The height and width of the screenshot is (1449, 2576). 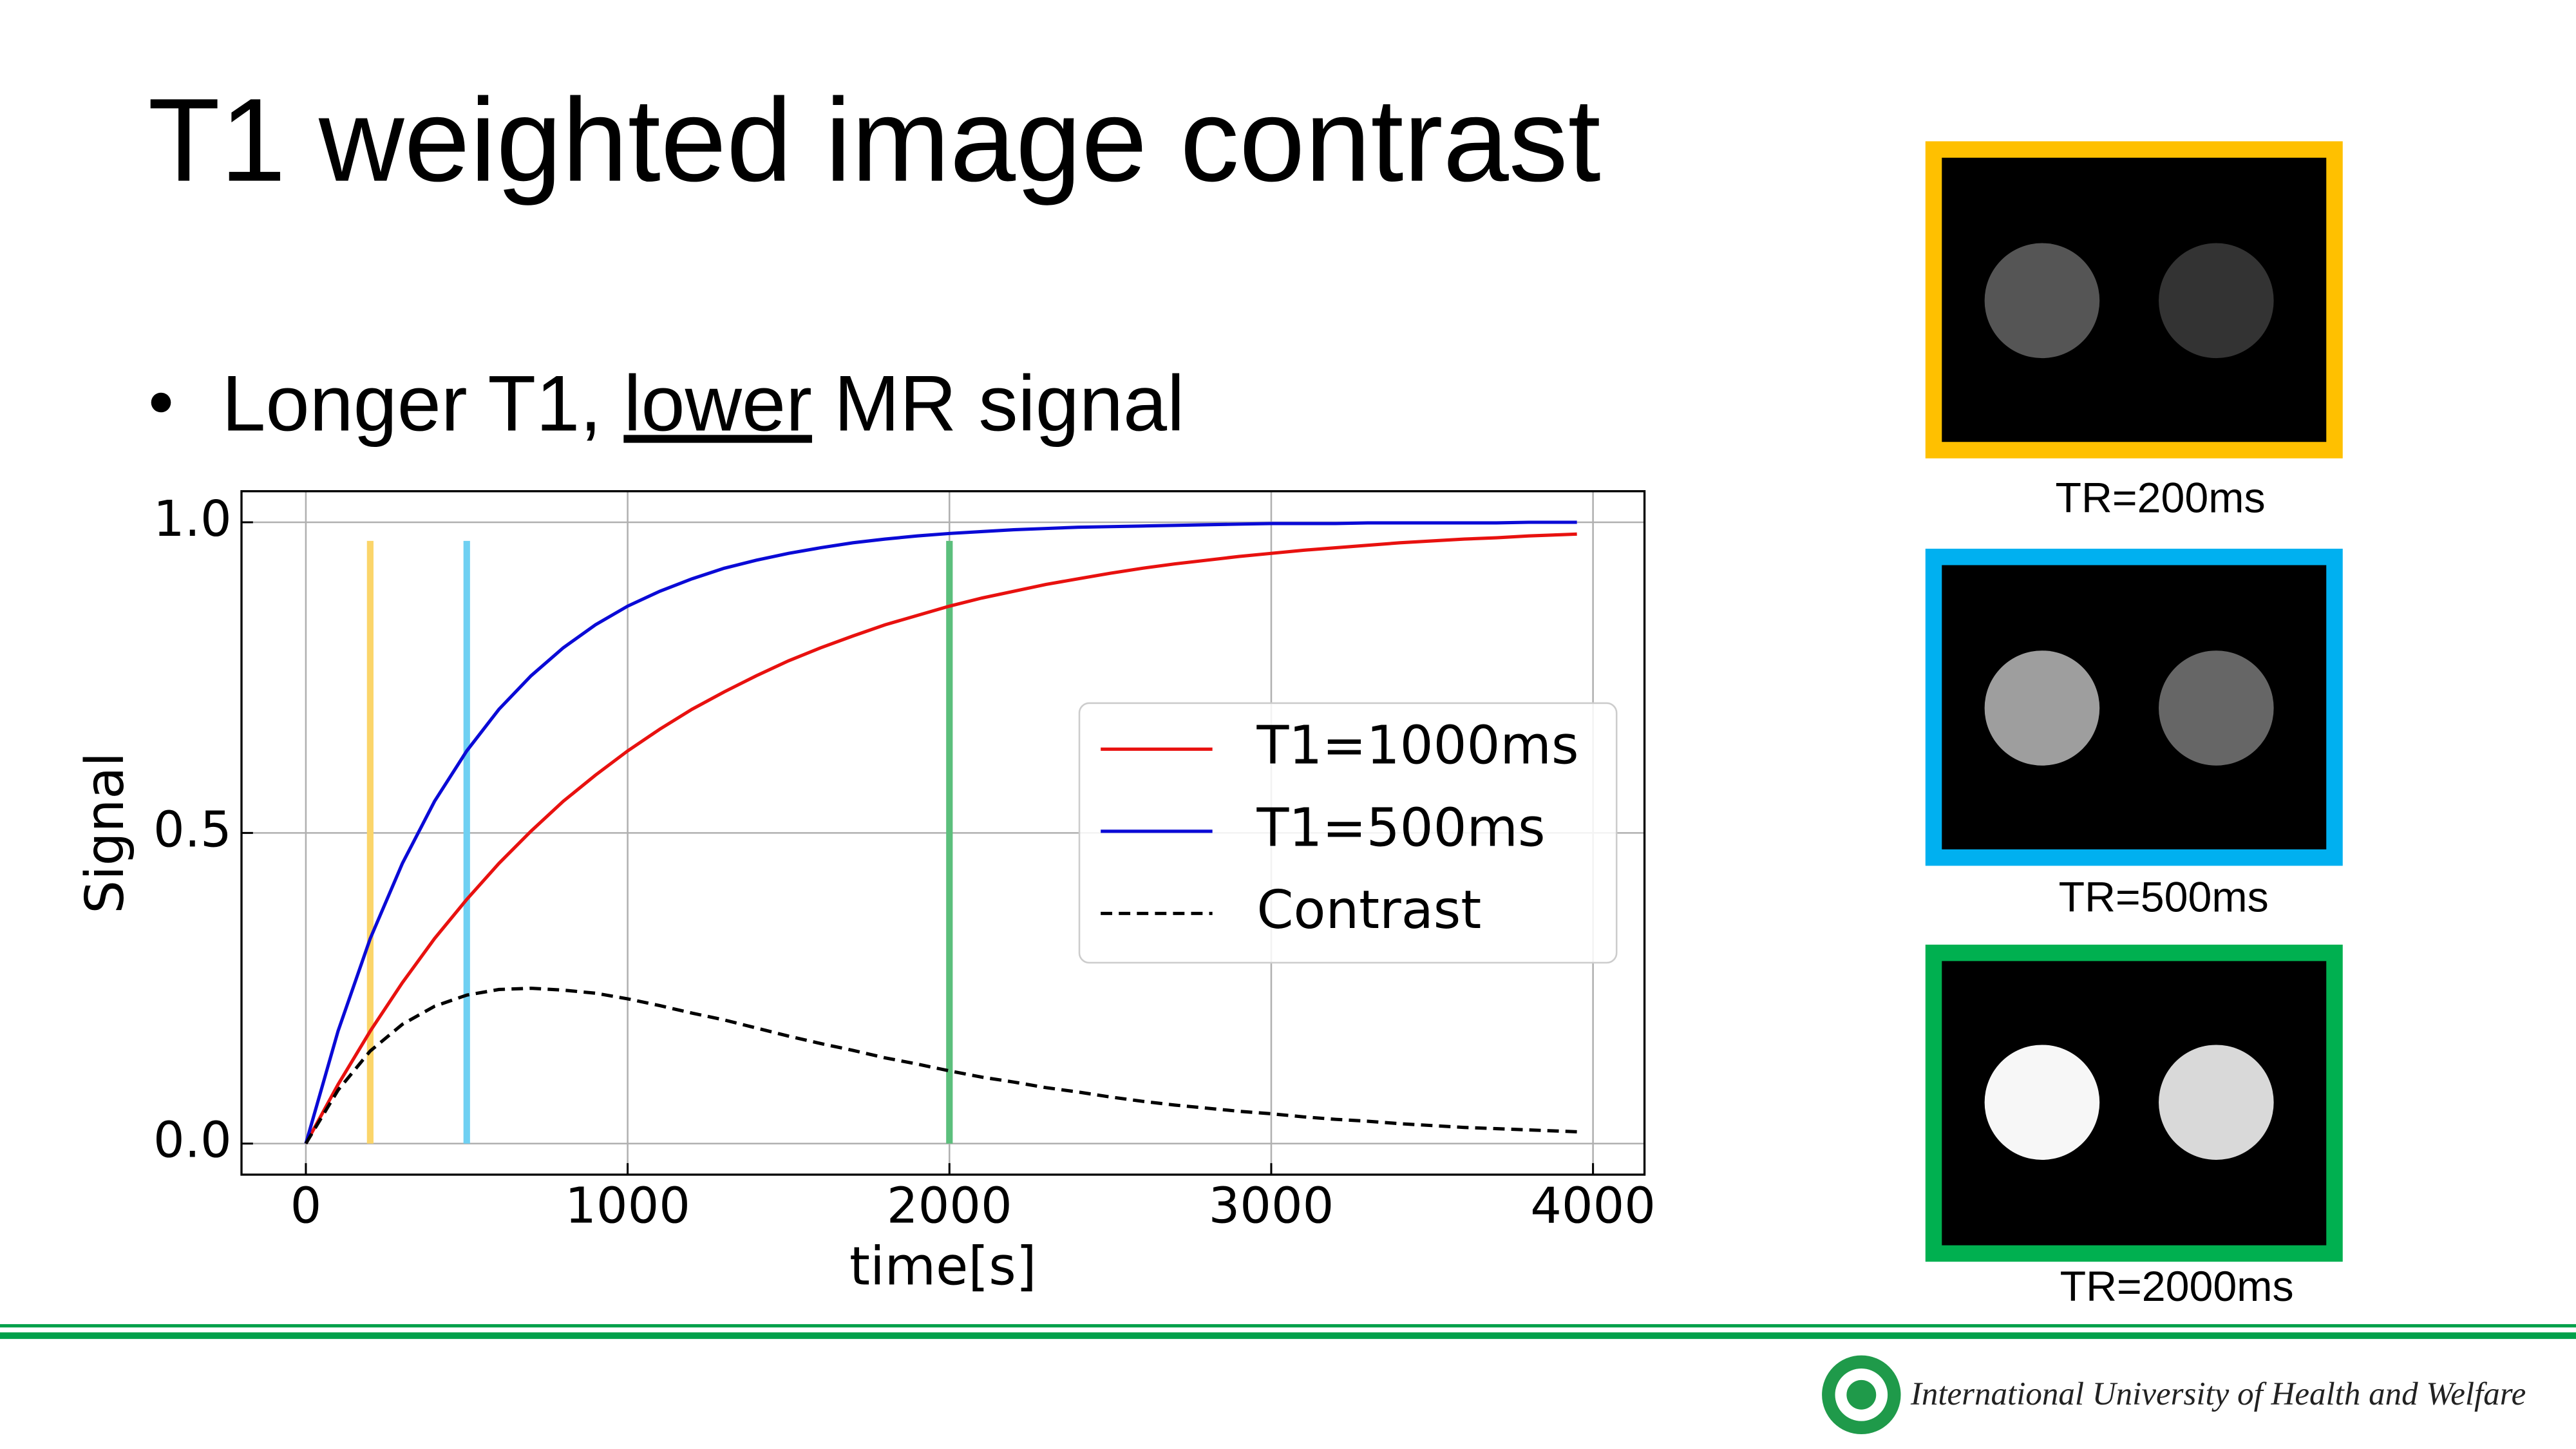 I want to click on legend-label: T1=500ms, so click(x=1401, y=827).